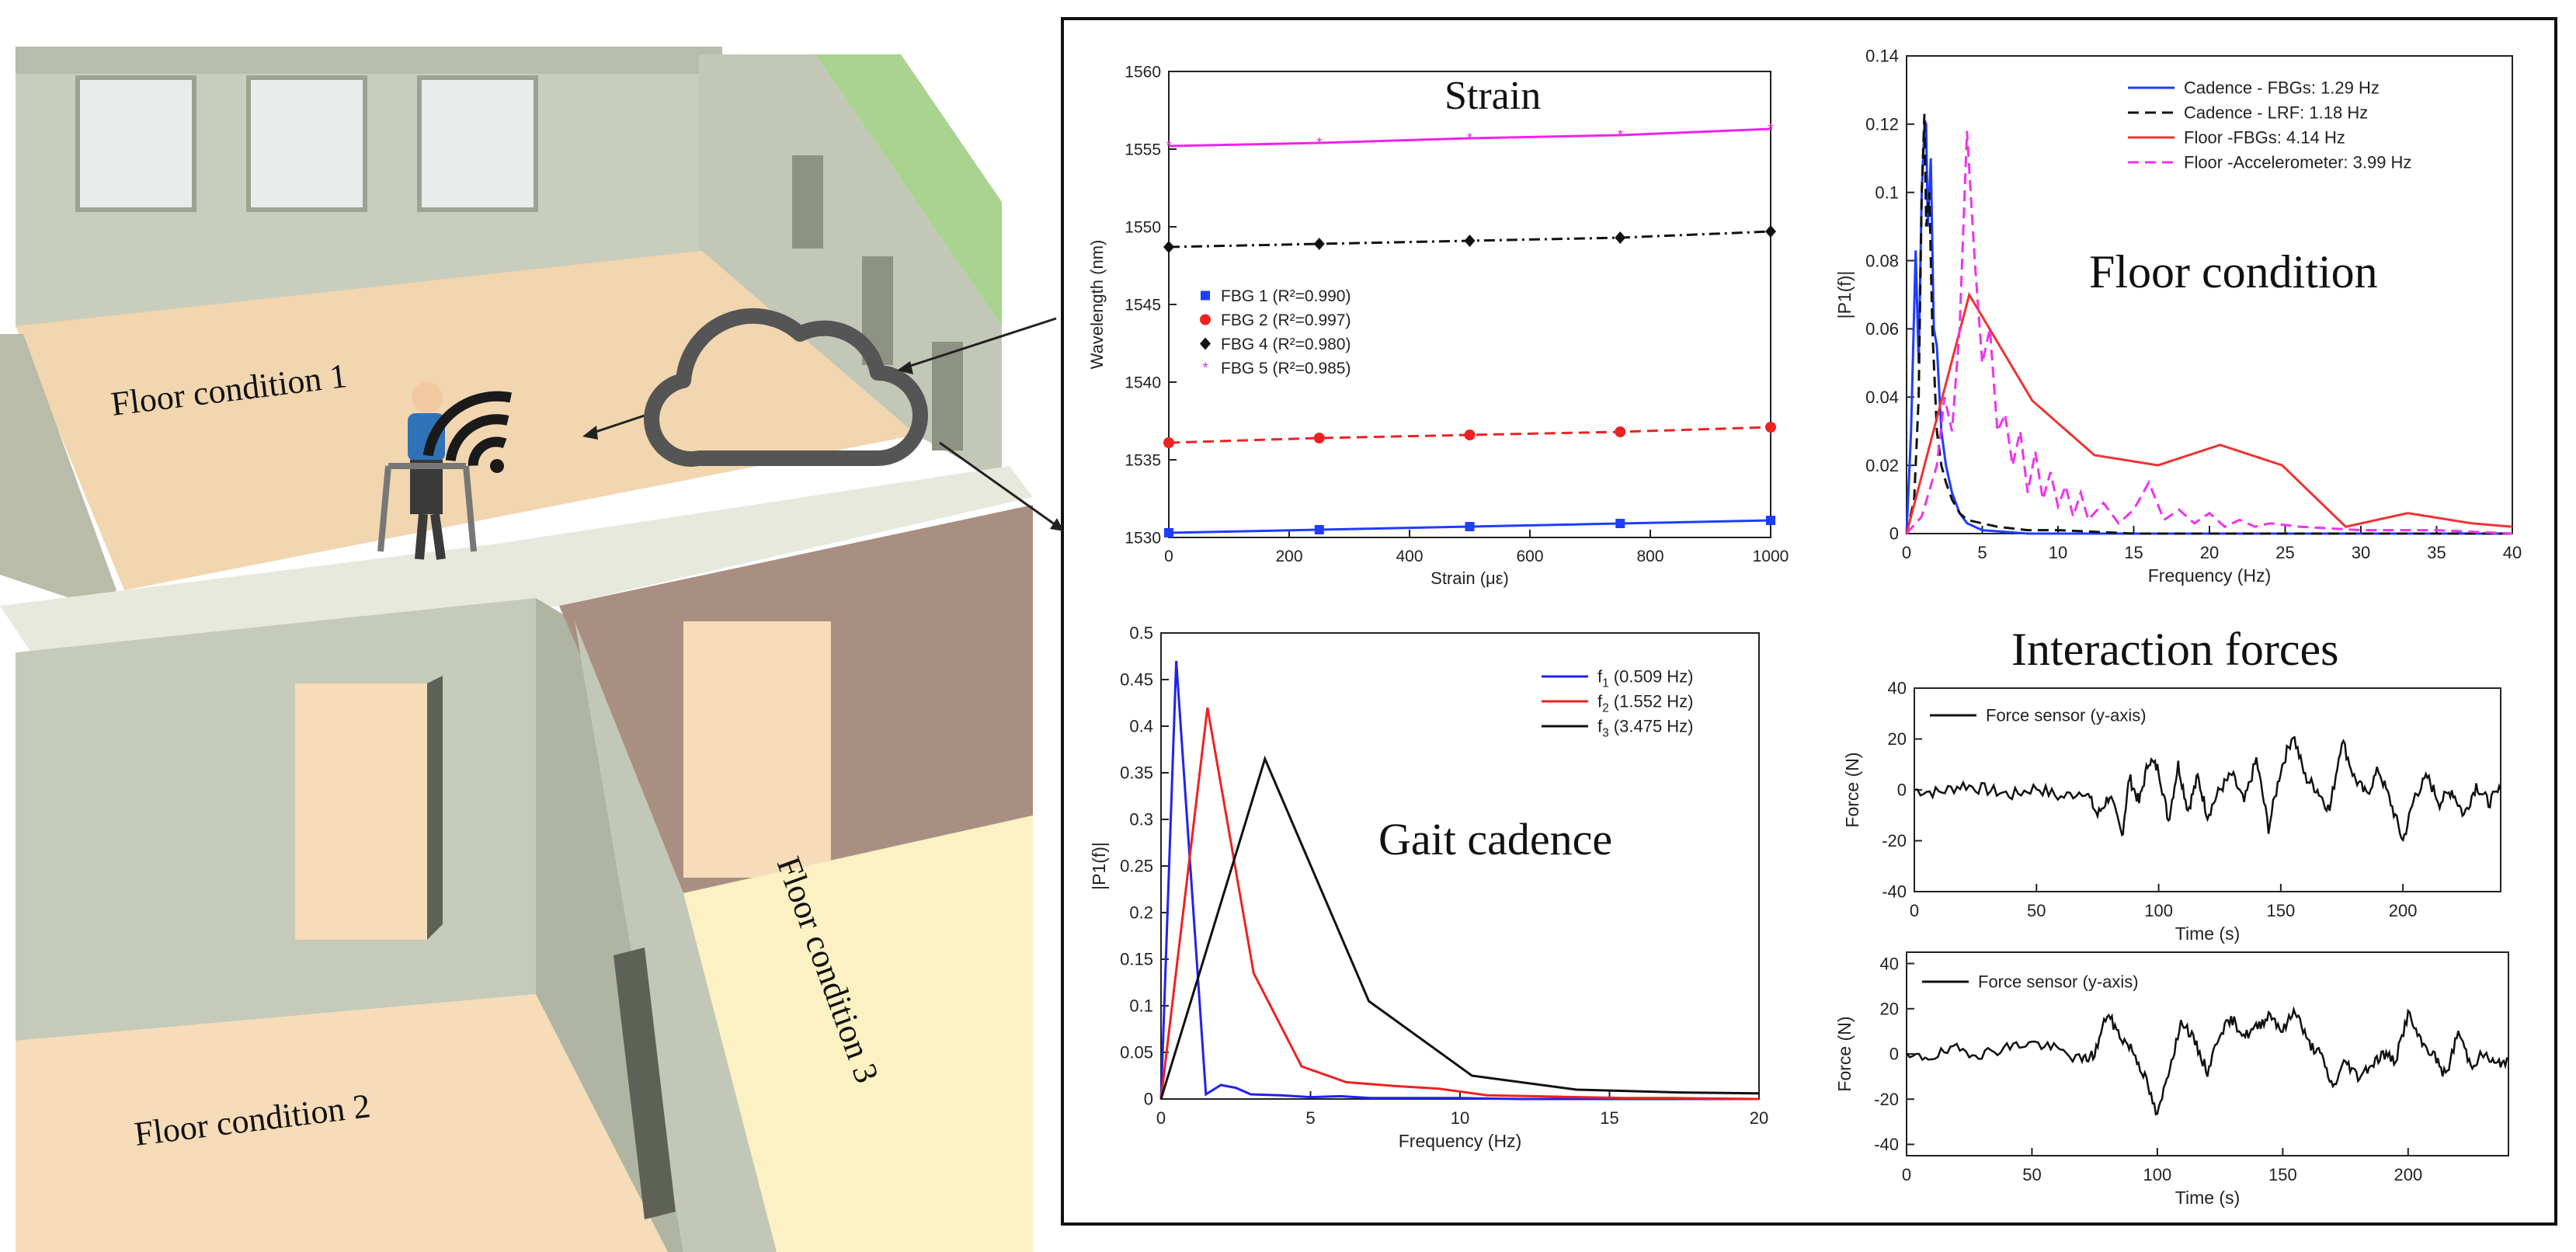 Image resolution: width=2576 pixels, height=1252 pixels. I want to click on force2-xtick-label: 200, so click(2407, 1174).